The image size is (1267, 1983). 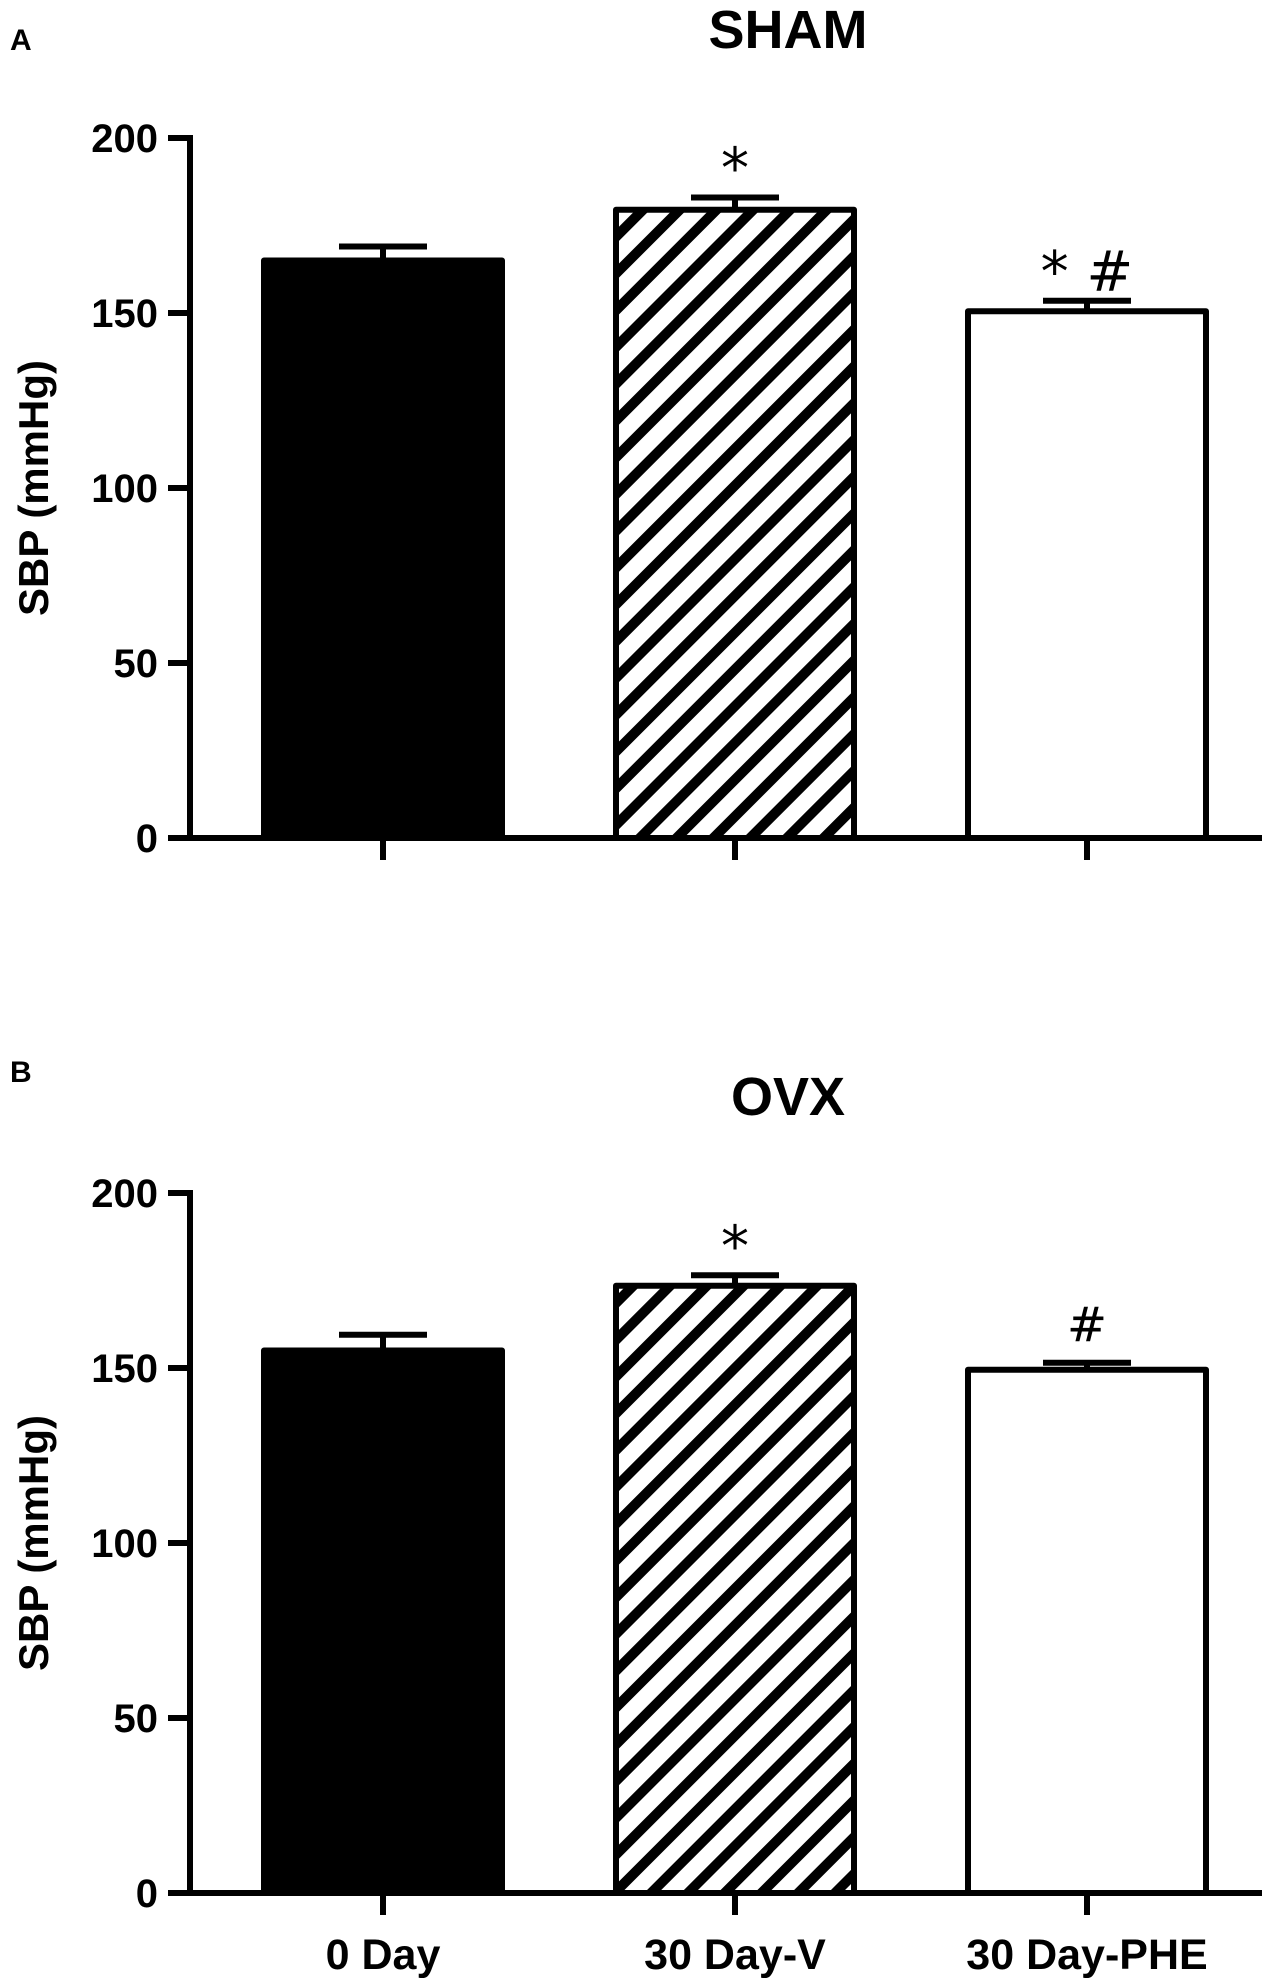 I want to click on significance-marker: * #, so click(x=1087, y=272).